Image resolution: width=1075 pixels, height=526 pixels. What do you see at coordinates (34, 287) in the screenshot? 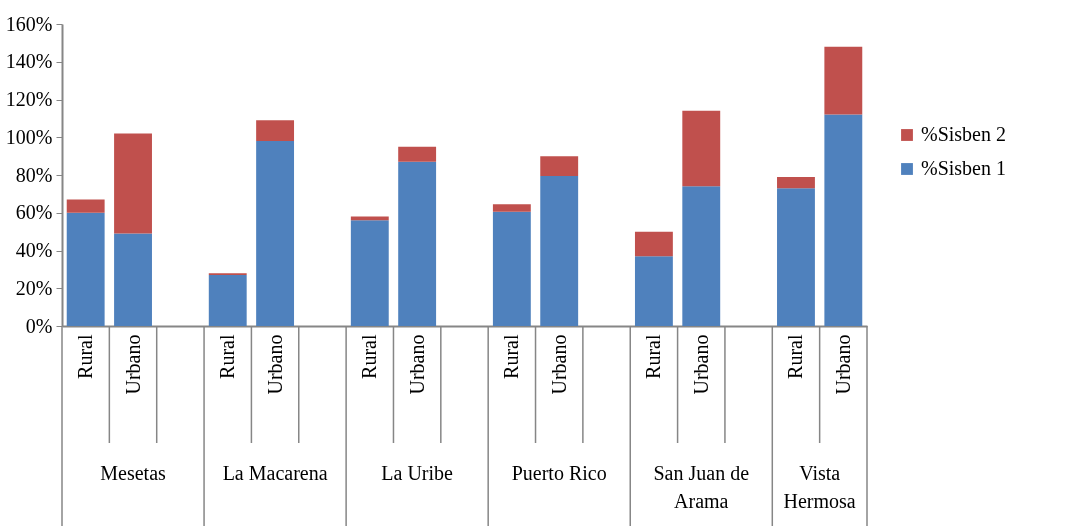
I see `y-tick-label: 20%` at bounding box center [34, 287].